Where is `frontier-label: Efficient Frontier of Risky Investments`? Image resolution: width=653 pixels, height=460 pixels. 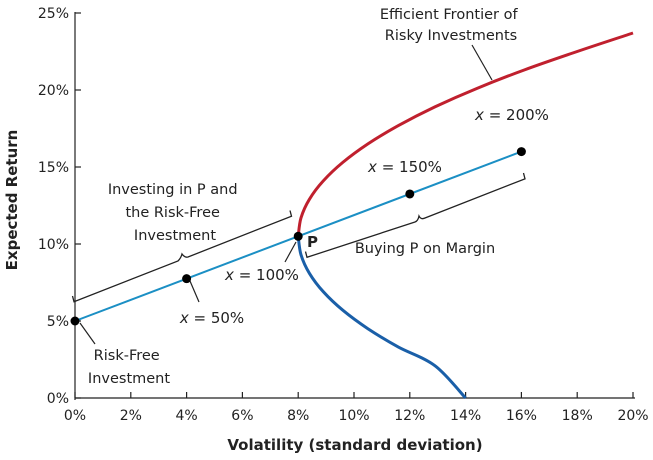 frontier-label: Efficient Frontier of Risky Investments is located at coordinates (451, 25).